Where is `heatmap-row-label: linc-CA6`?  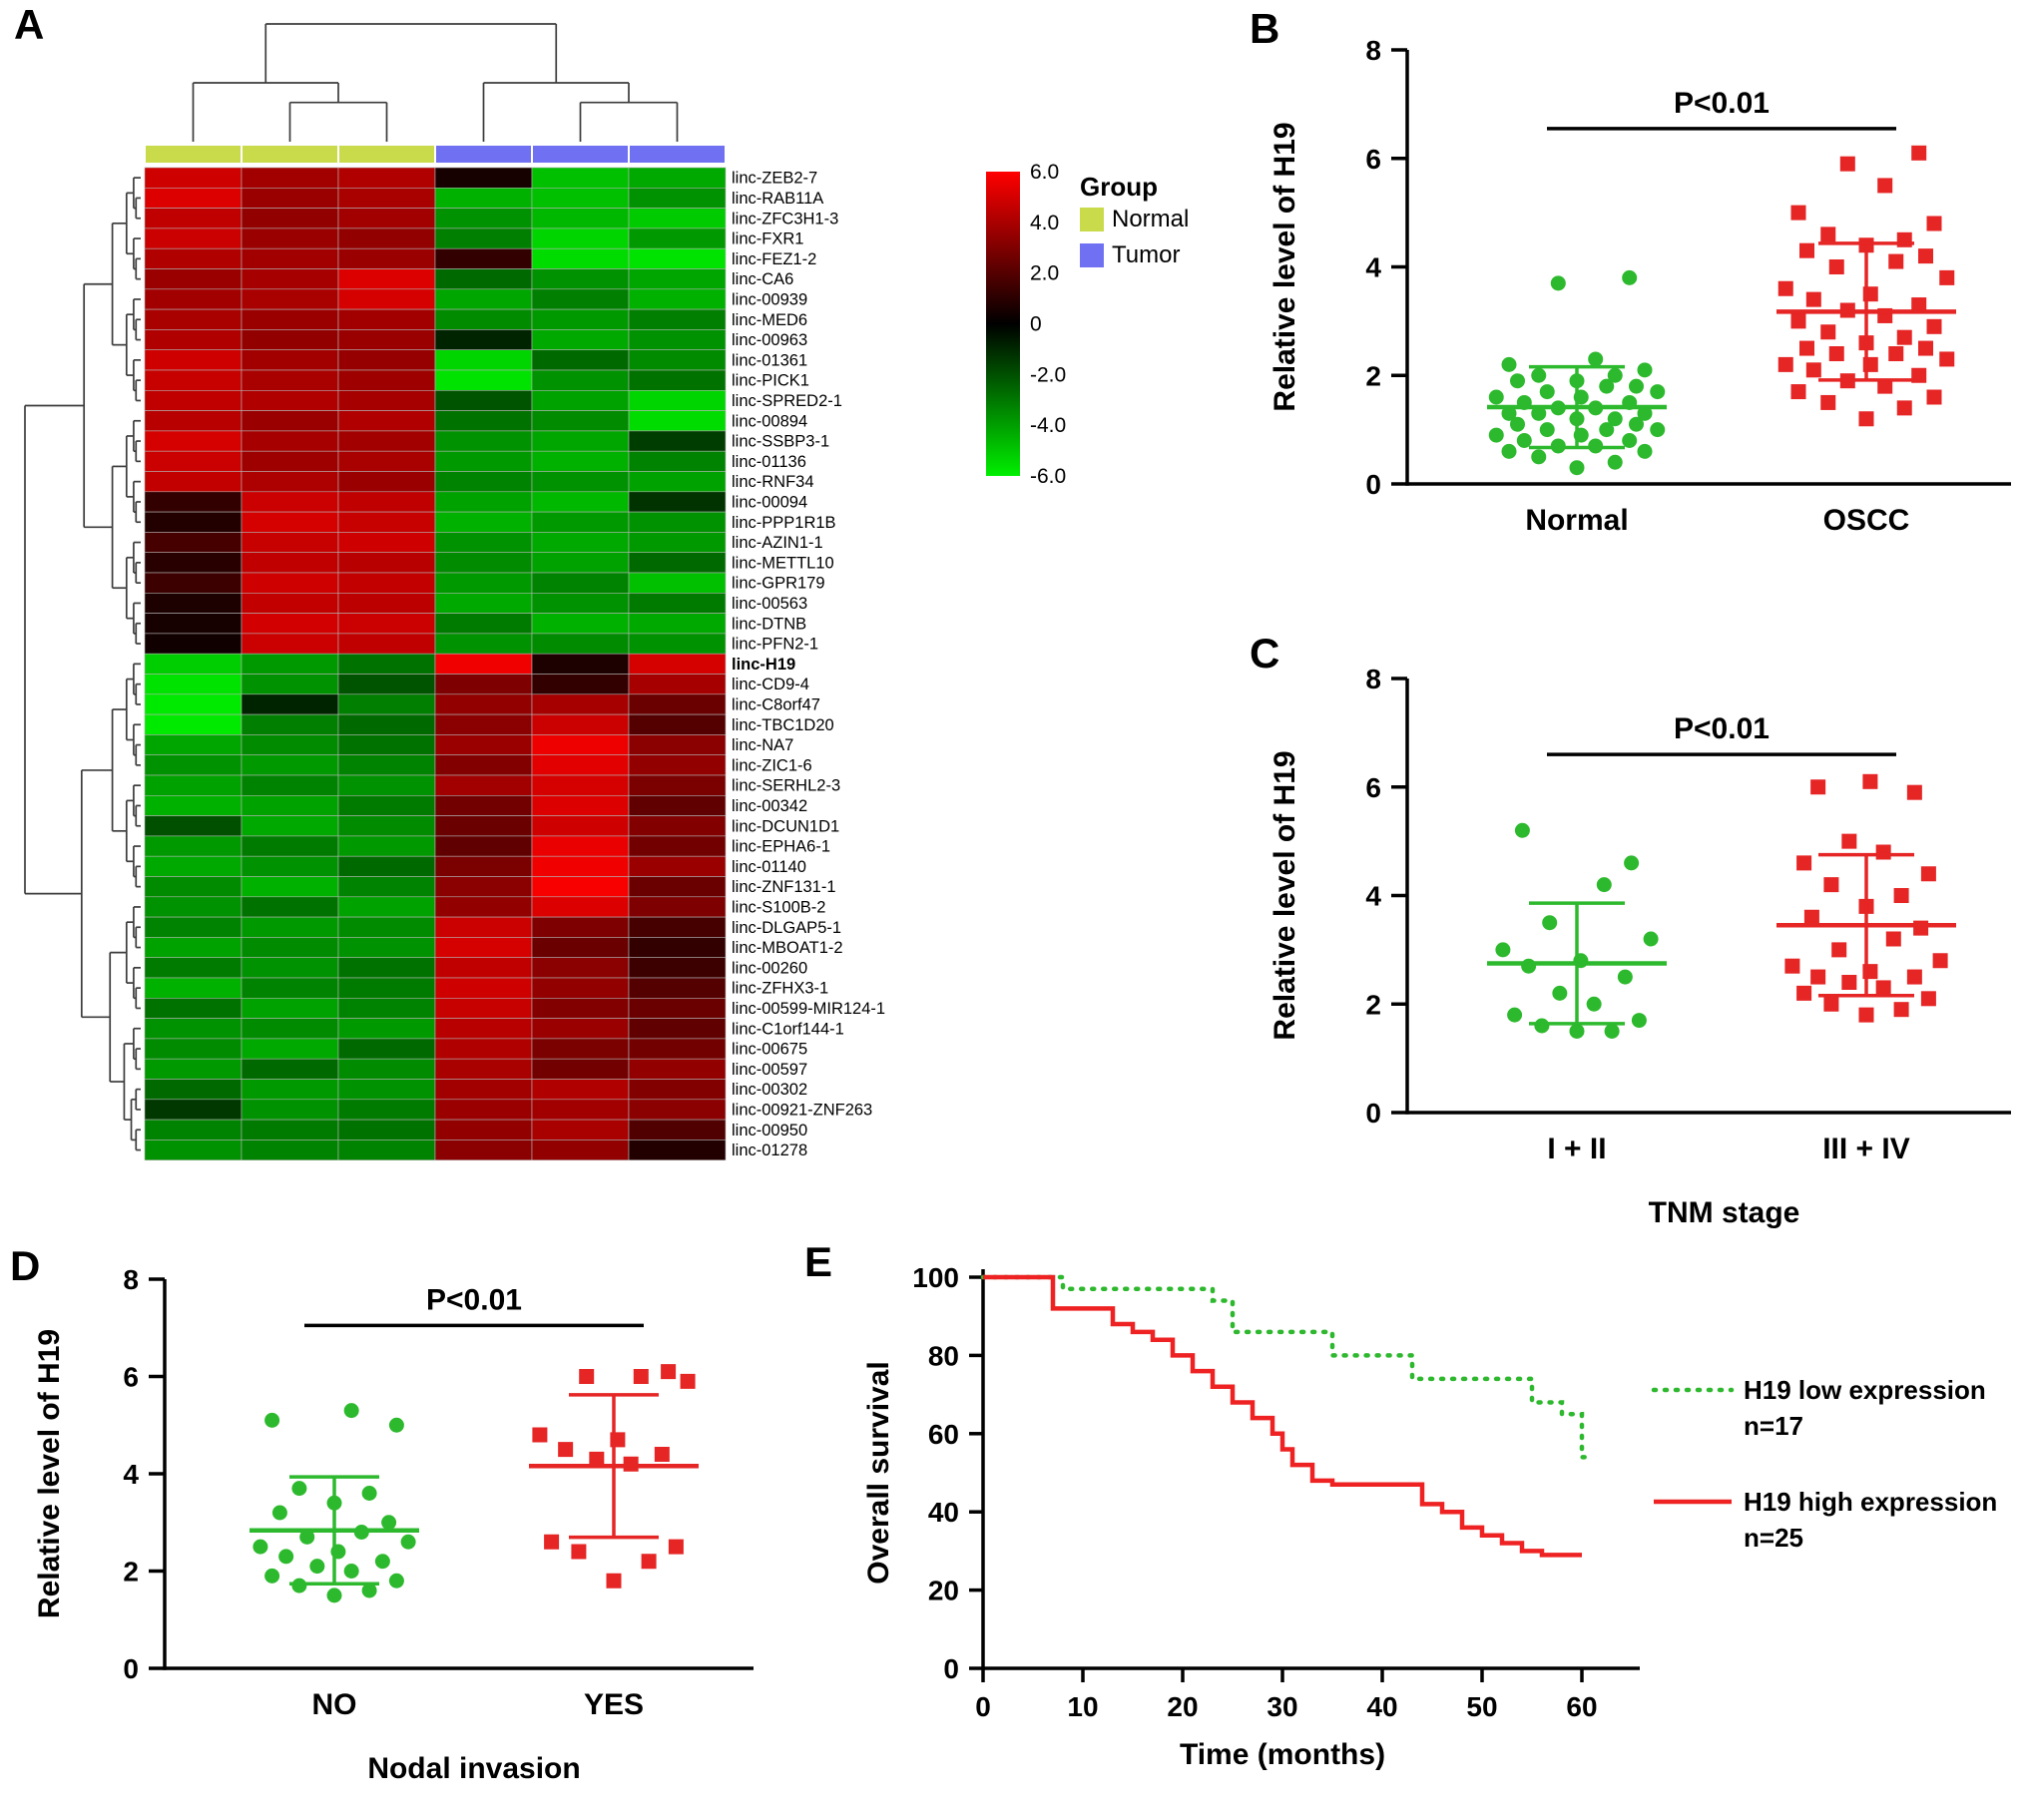 heatmap-row-label: linc-CA6 is located at coordinates (763, 279).